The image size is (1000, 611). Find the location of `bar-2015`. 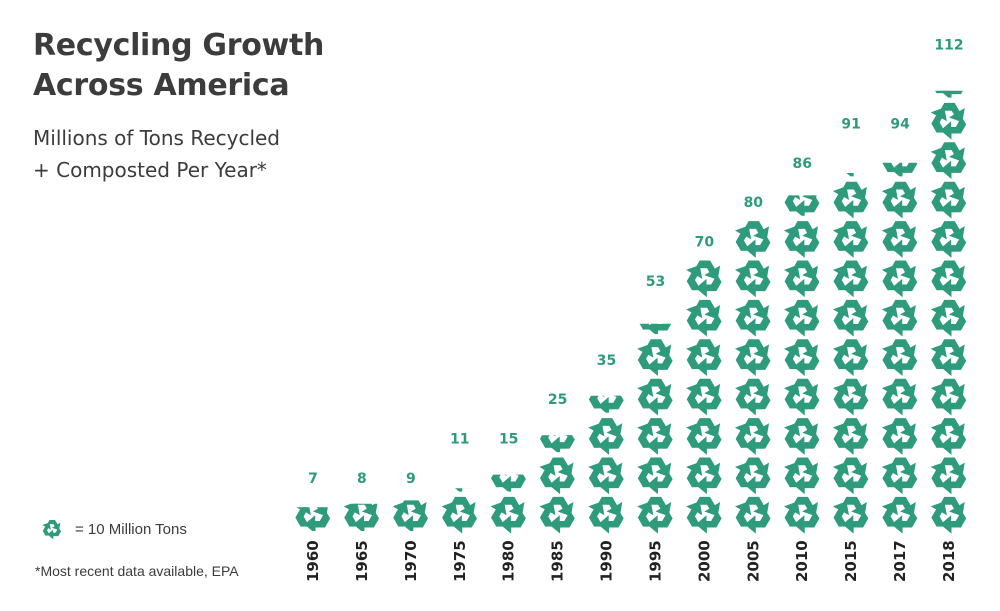

bar-2015 is located at coordinates (850, 353).